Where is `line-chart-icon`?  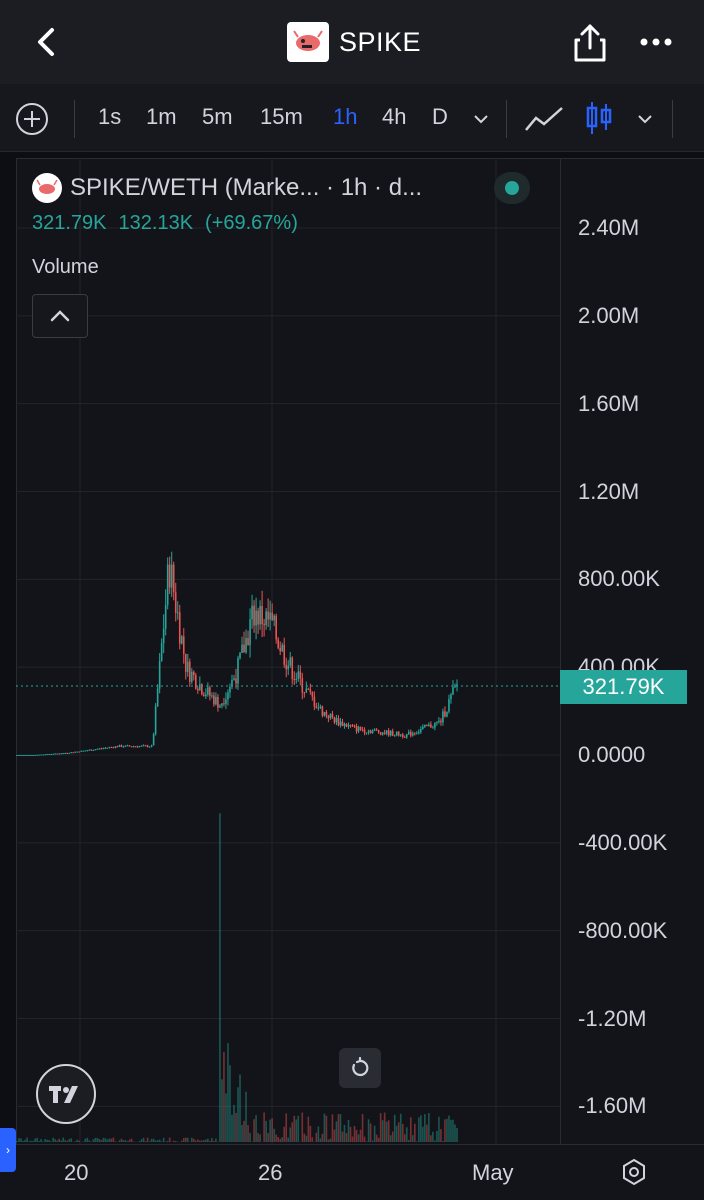 line-chart-icon is located at coordinates (544, 119).